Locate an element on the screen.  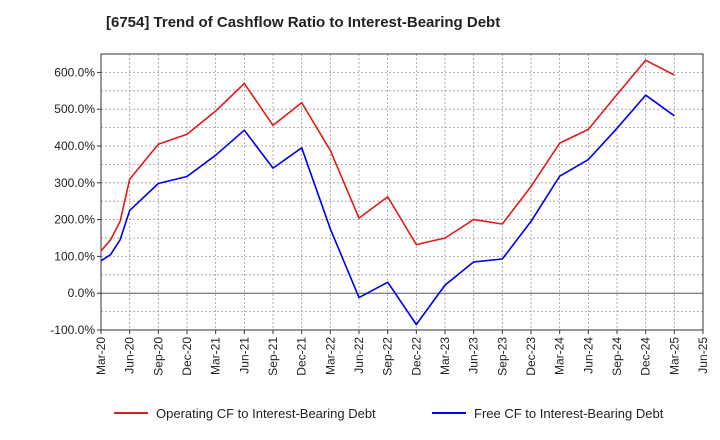
x-tick-label: Jun-20 is located at coordinates (130, 355).